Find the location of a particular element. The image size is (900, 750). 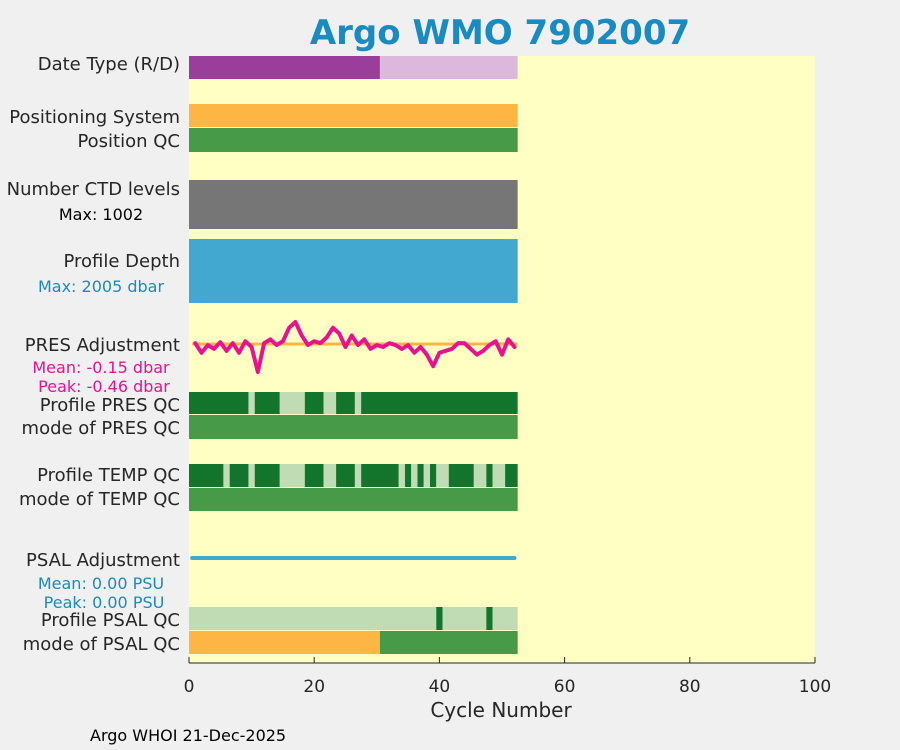

row-label: Profile Depth is located at coordinates (121, 261).